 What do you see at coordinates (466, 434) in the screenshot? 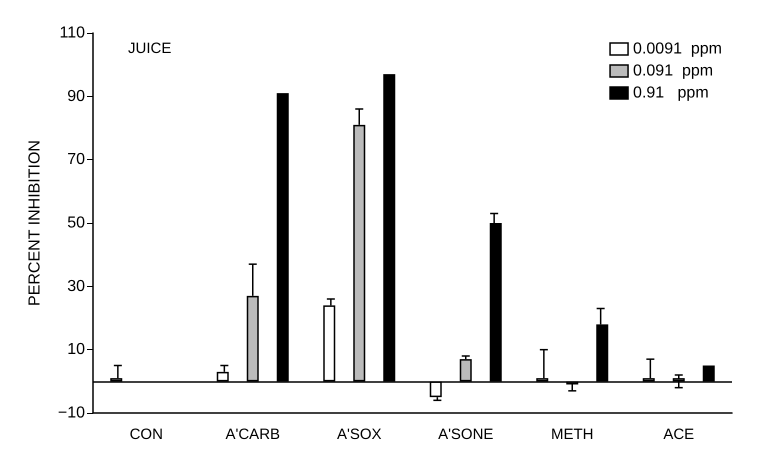
I see `x-tick-label: A'SONE` at bounding box center [466, 434].